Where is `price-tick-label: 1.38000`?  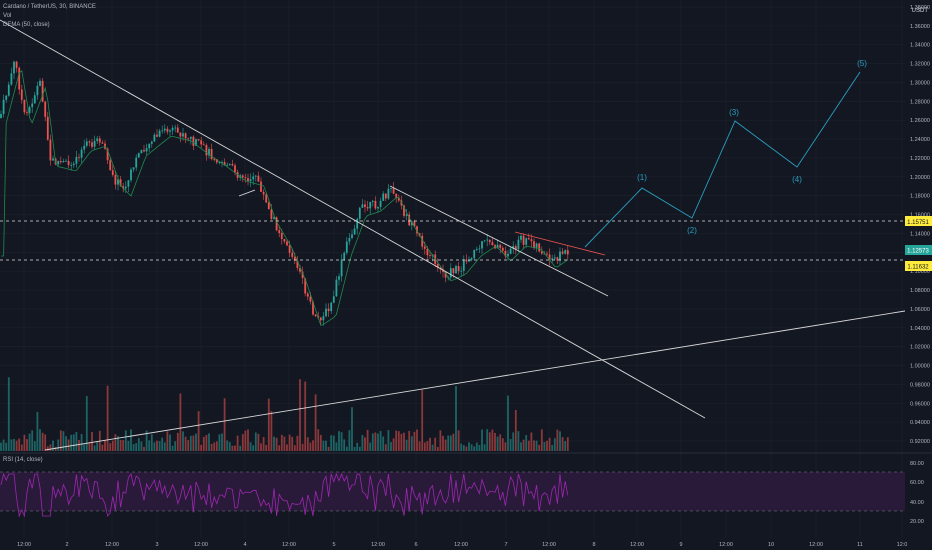 price-tick-label: 1.38000 is located at coordinates (920, 8).